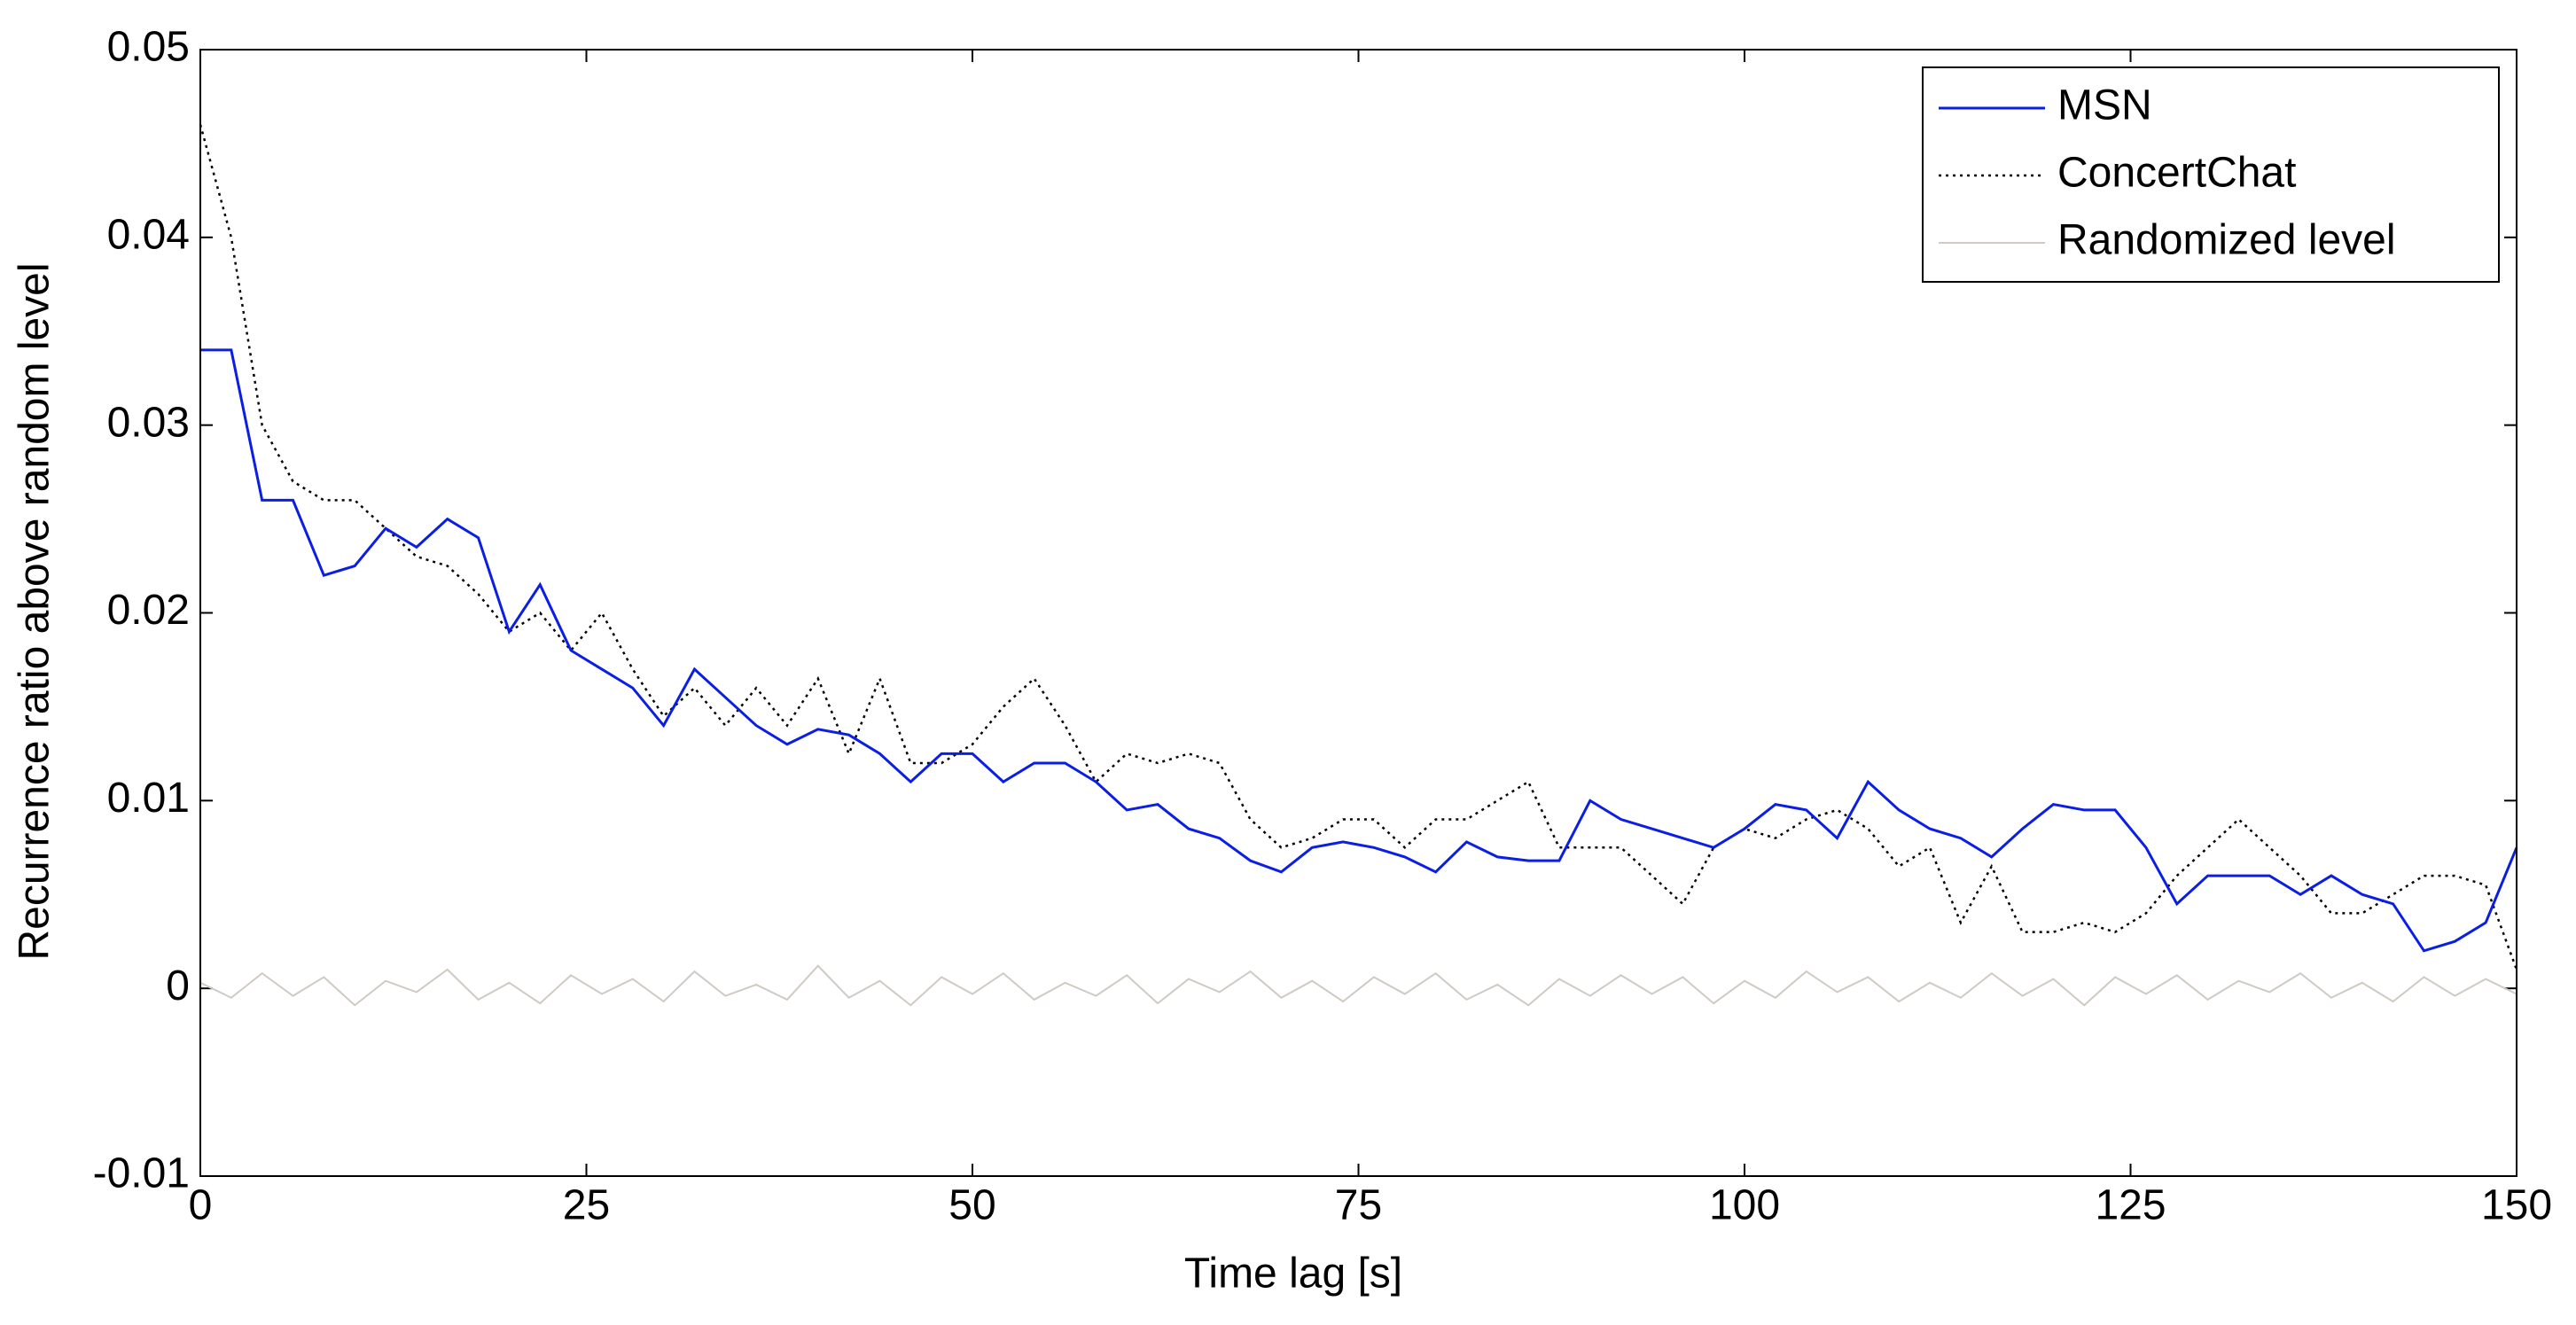 The image size is (2576, 1325). I want to click on x-axis-label: Time lag [s], so click(1293, 1274).